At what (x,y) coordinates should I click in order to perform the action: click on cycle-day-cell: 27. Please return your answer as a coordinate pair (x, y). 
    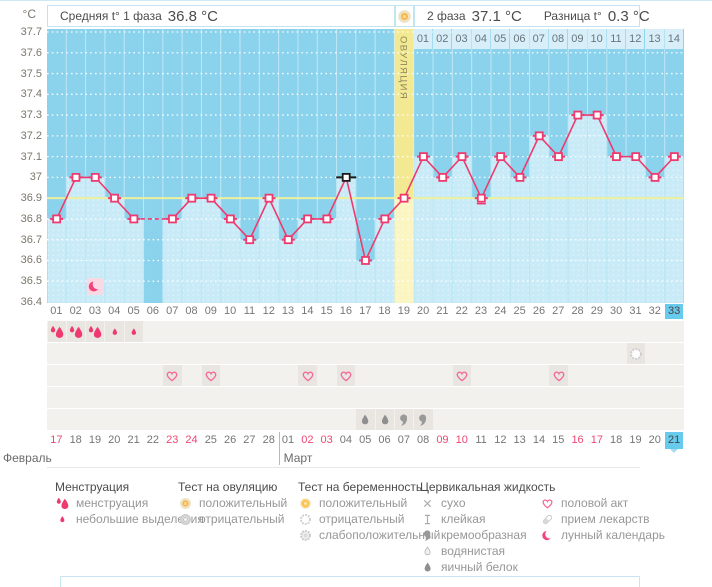
    Looking at the image, I should click on (558, 311).